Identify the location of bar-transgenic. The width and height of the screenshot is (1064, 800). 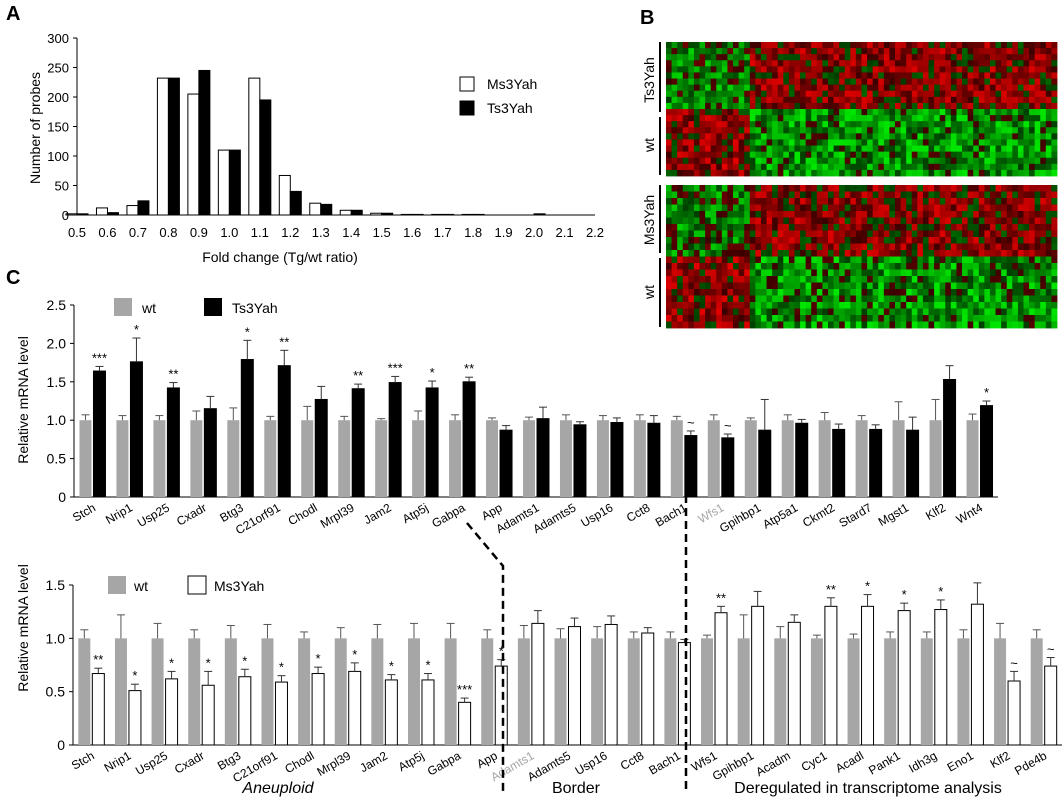
(794, 683).